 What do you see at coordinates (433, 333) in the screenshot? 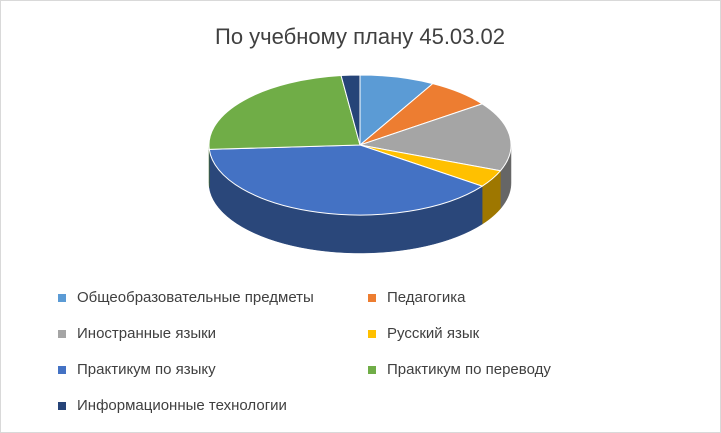
I see `legend-label: Русский язык` at bounding box center [433, 333].